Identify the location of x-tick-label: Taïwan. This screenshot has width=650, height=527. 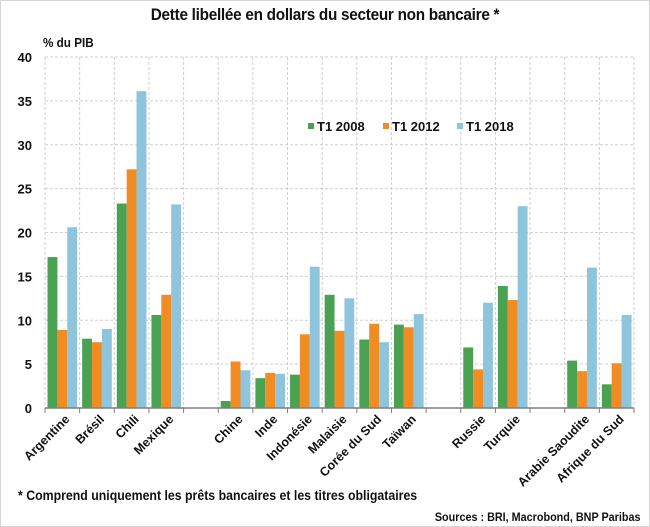
(399, 431).